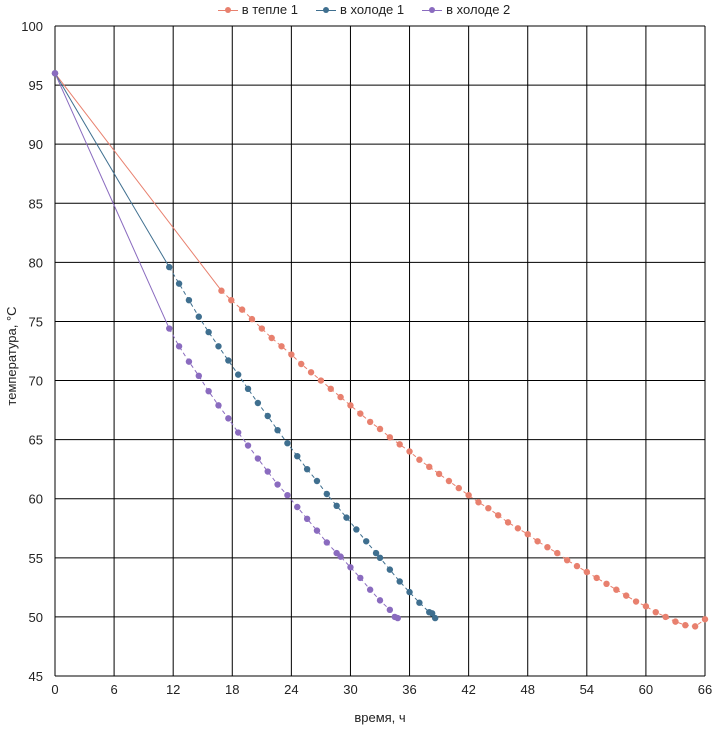 The width and height of the screenshot is (728, 737). What do you see at coordinates (269, 9) in the screenshot?
I see `legend-label: в тепле 1` at bounding box center [269, 9].